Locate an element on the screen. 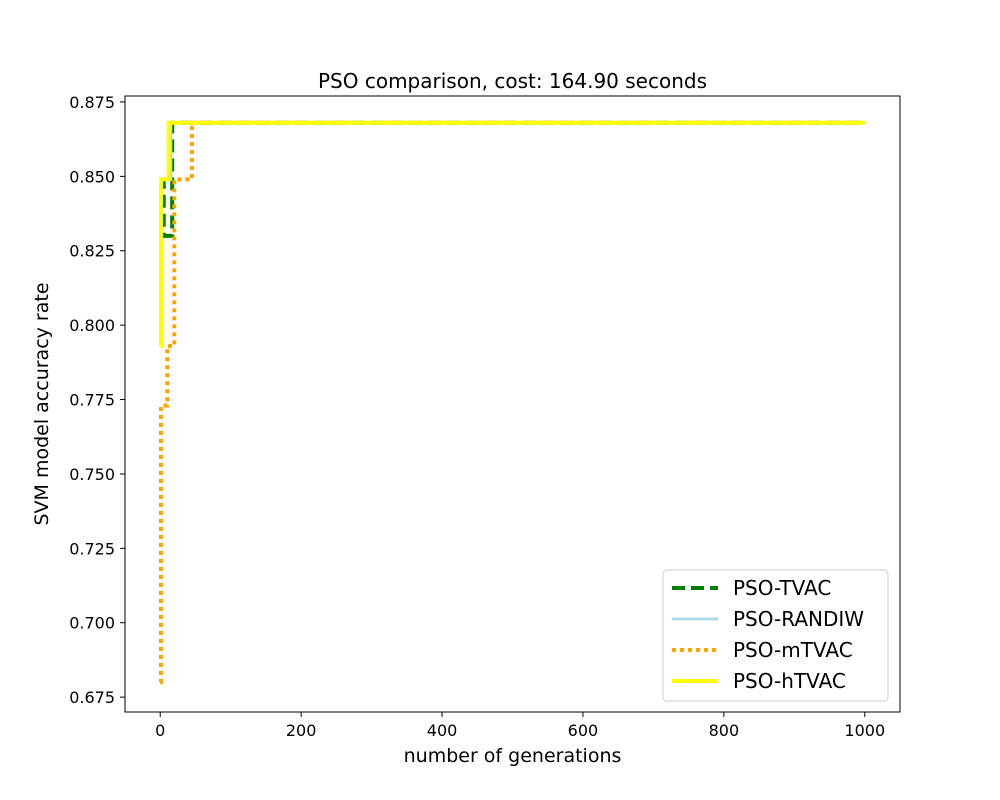  legend-label-pso-mtvac: PSO-mTVAC is located at coordinates (793, 650).